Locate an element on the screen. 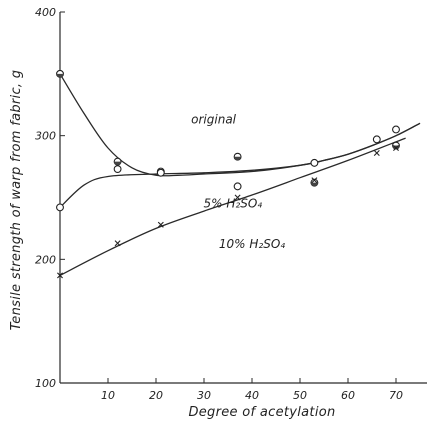  x-axis-label: Degree of acetylation is located at coordinates (261, 412).